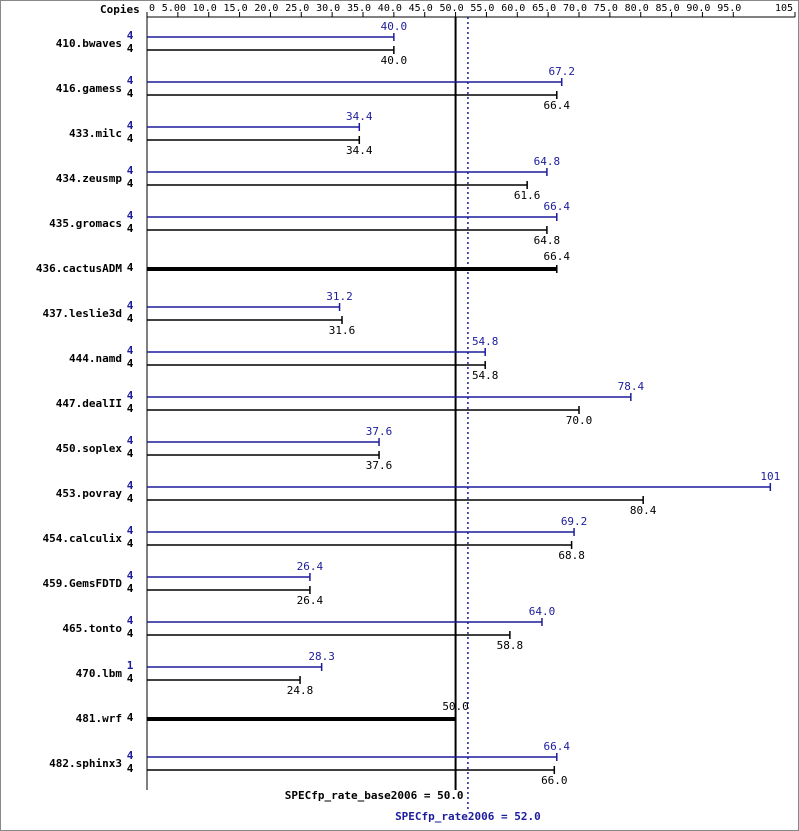 The height and width of the screenshot is (831, 799). Describe the element at coordinates (99, 673) in the screenshot. I see `benchmark-name: 470.lbm` at that location.